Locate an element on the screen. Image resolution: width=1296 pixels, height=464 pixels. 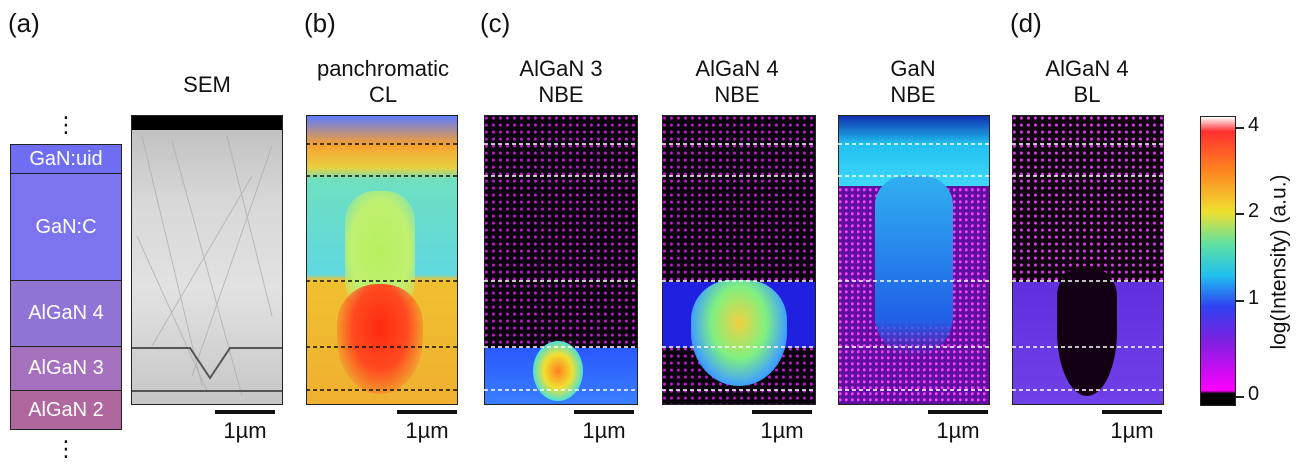
gan-top-band is located at coordinates (914, 151).